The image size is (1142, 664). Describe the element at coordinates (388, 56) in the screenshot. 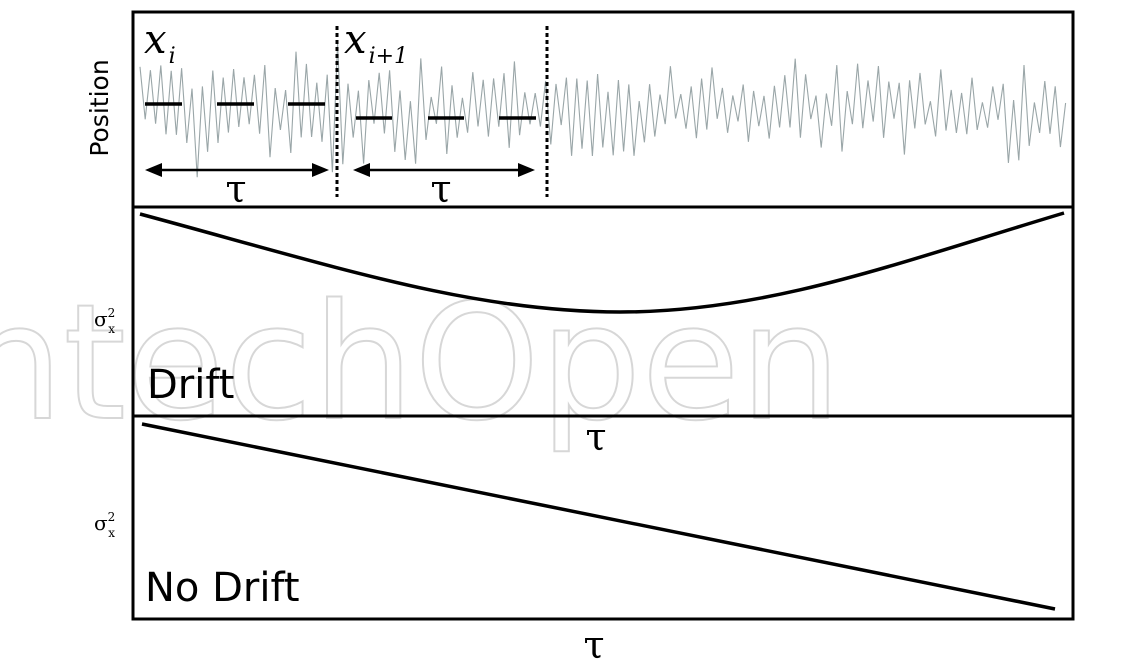

I see `sample-label-subscript: i+1` at that location.